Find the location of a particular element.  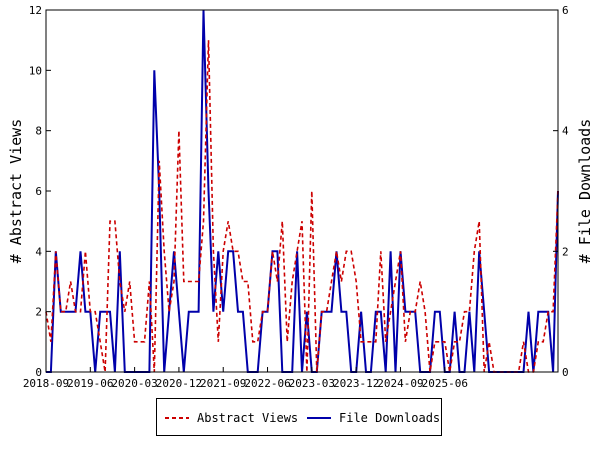

y-left-tick-label: 12 is located at coordinates (35, 10).